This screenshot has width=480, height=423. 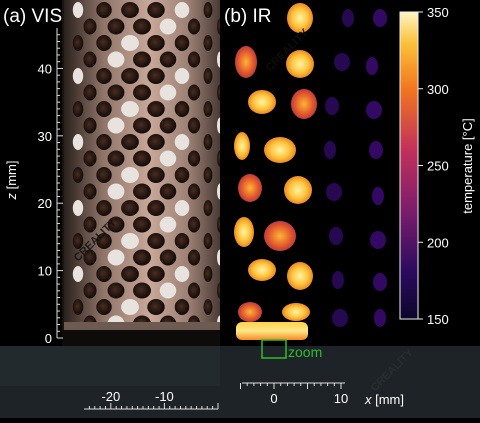 What do you see at coordinates (438, 242) in the screenshot?
I see `colorbar-tick-label: 200` at bounding box center [438, 242].